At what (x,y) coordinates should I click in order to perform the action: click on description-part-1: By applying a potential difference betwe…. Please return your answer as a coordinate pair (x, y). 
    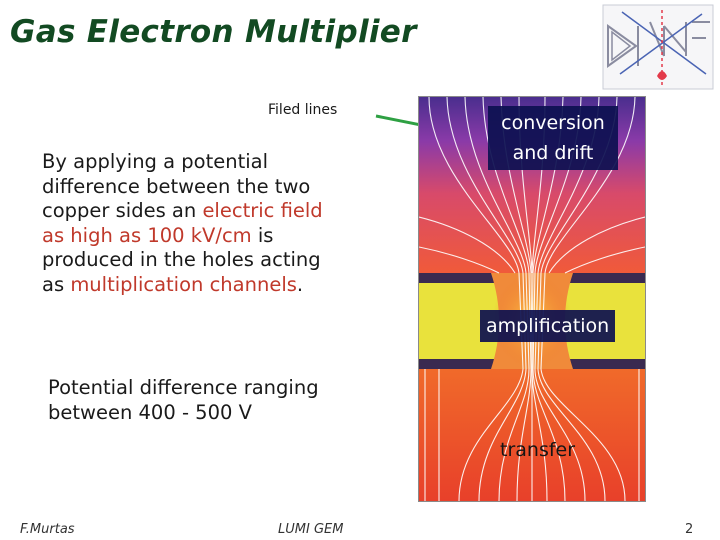
    Looking at the image, I should click on (176, 186).